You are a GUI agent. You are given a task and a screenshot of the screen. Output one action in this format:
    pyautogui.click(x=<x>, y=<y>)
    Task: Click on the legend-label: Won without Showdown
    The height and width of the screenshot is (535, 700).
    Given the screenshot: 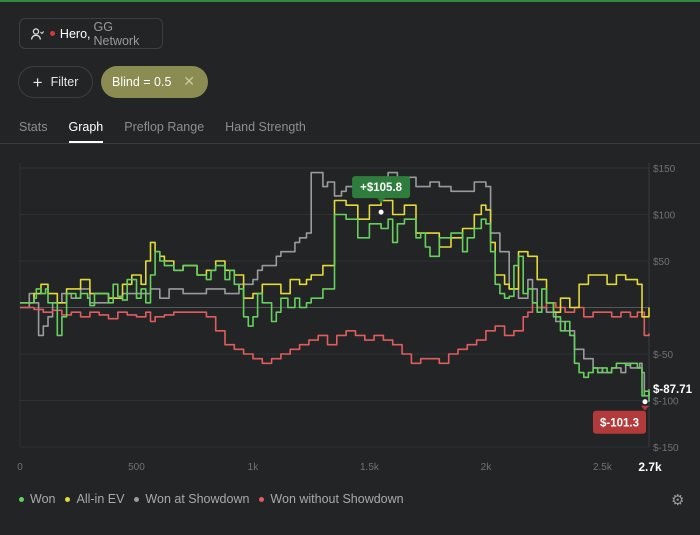 What is the action you would take?
    pyautogui.click(x=337, y=499)
    